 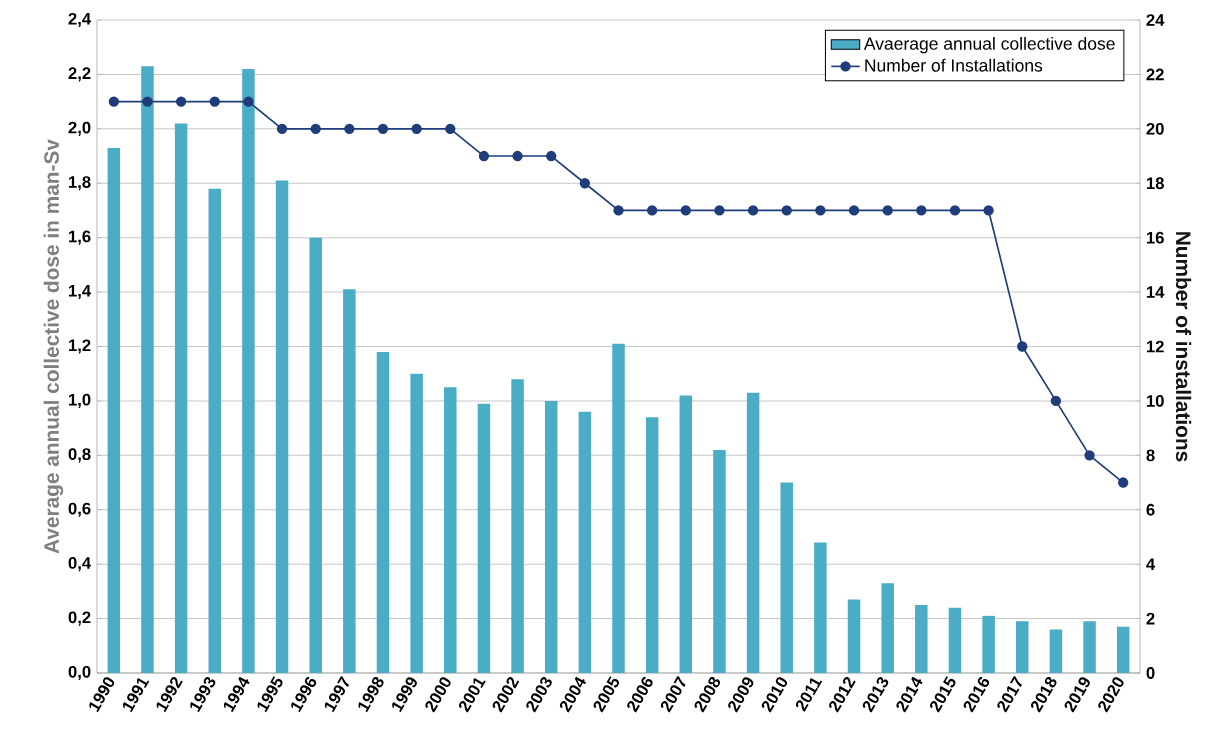 I want to click on y-tick-label: 1,0, so click(x=79, y=401).